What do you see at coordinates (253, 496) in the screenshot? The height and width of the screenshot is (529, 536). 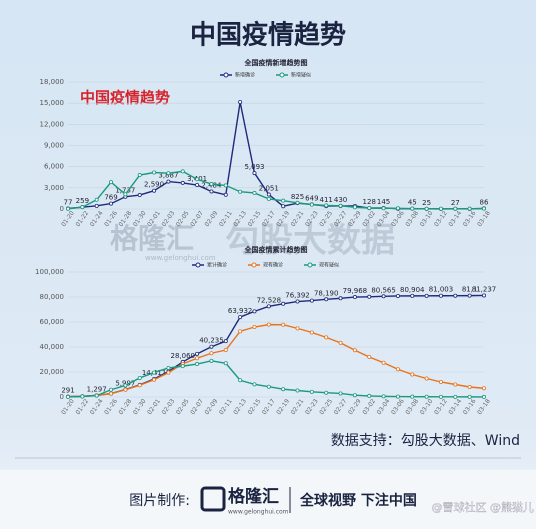 I see `footer-brand: 格隆汇` at bounding box center [253, 496].